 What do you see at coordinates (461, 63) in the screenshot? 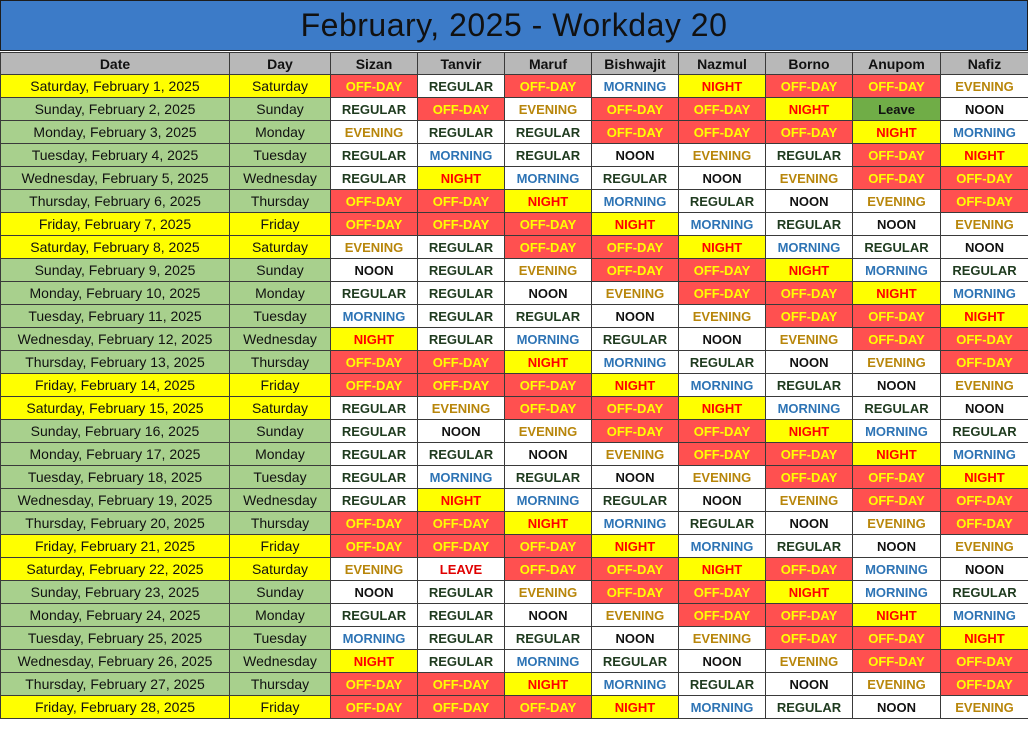
I see `header-tanvir: Tanvir` at bounding box center [461, 63].